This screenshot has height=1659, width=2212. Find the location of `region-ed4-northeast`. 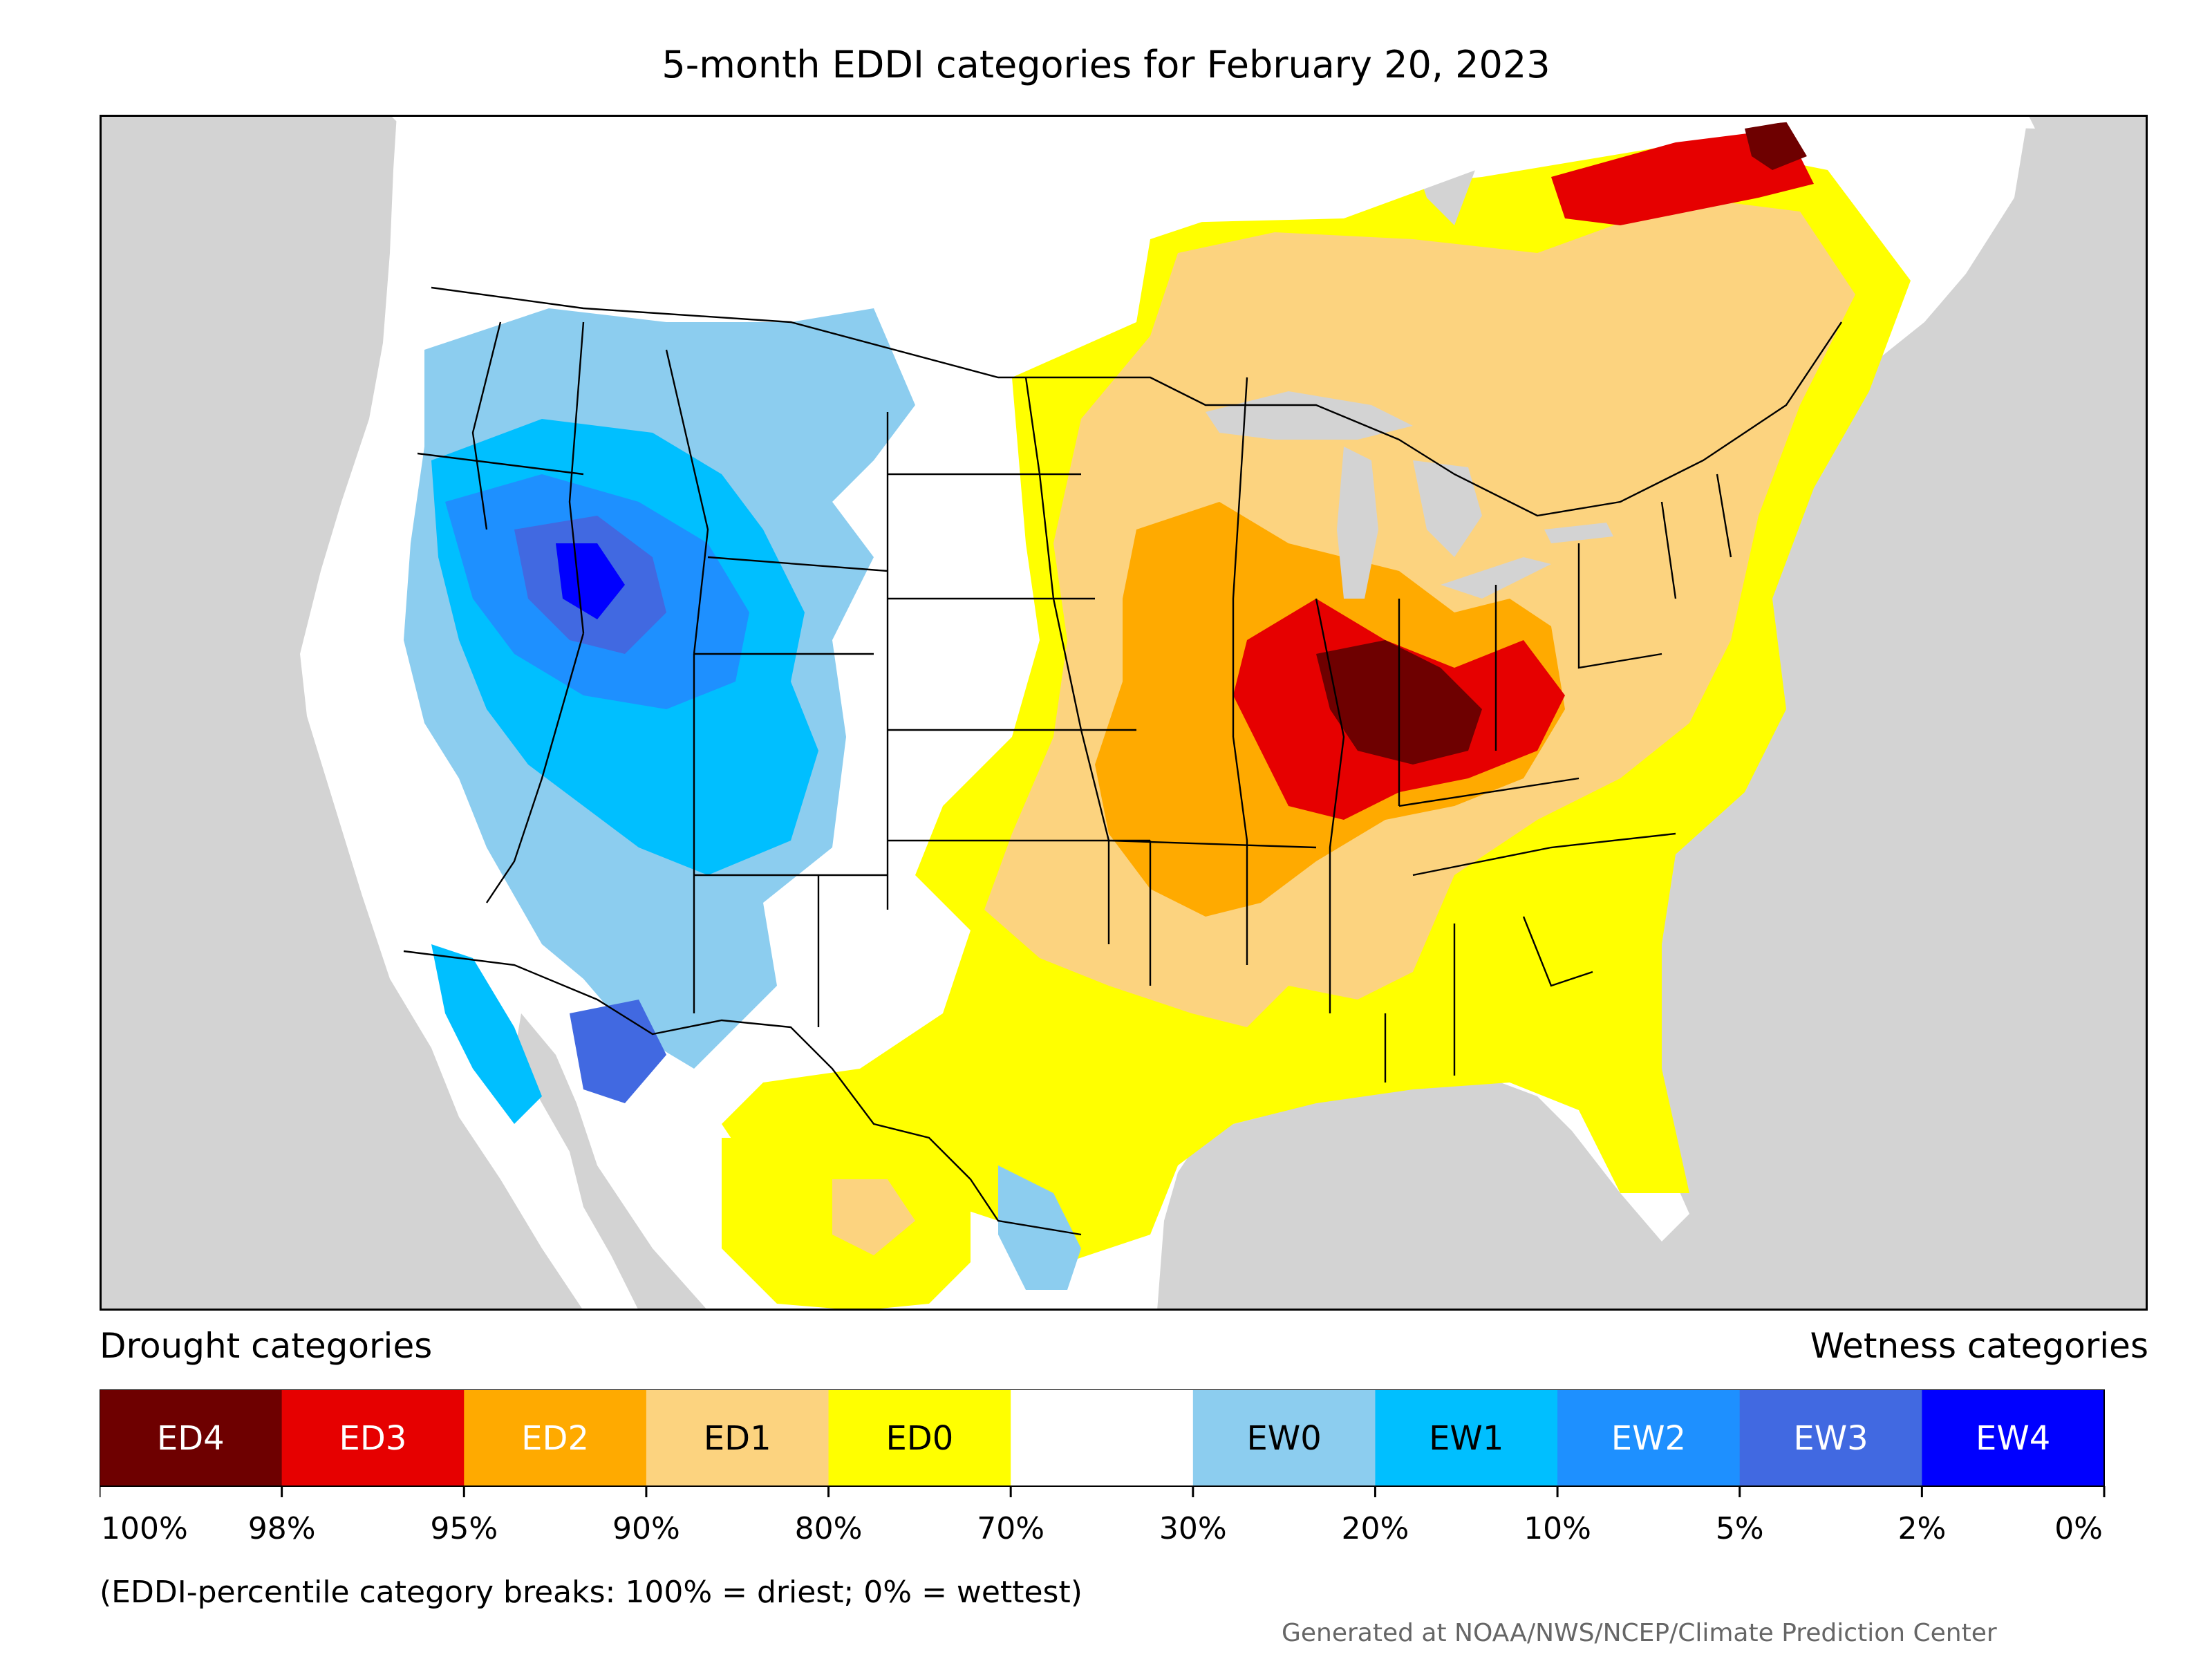

region-ed4-northeast is located at coordinates (1776, 146).